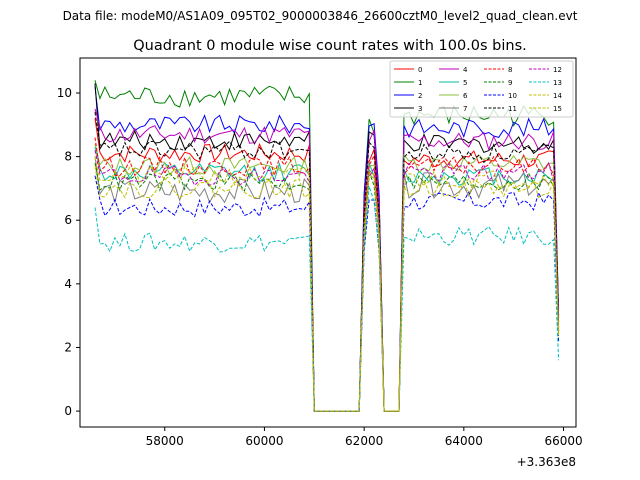  Describe the element at coordinates (420, 70) in the screenshot. I see `legend-label-0: 0` at that location.